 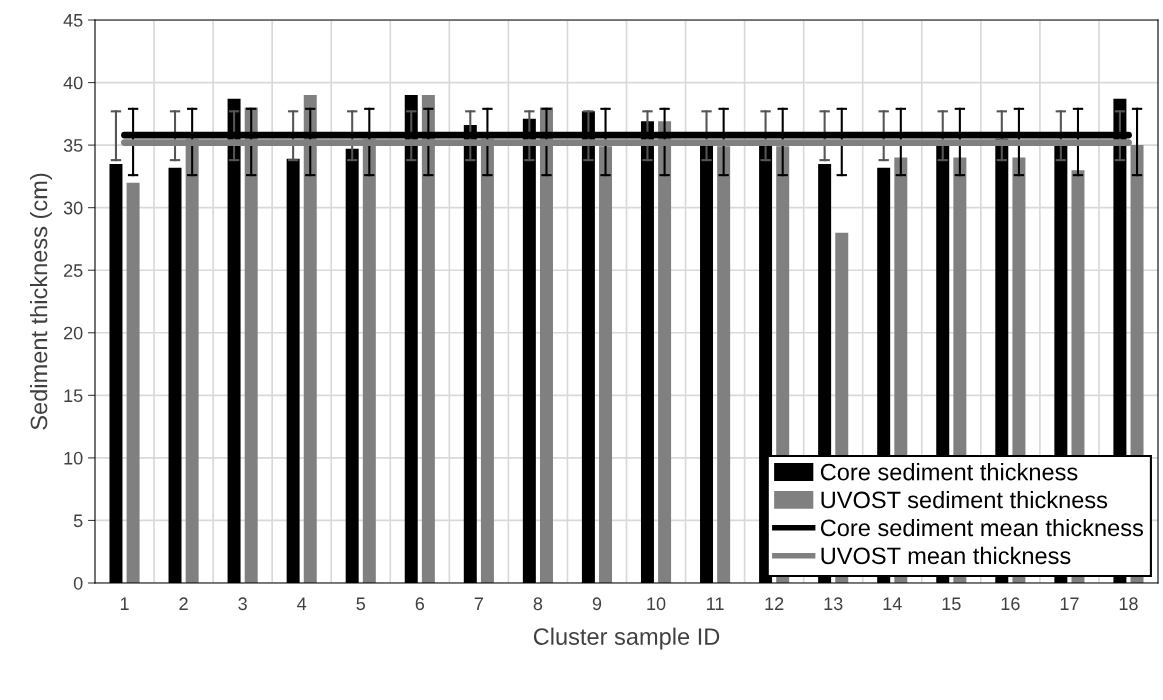 I want to click on legend-label: UVOST sediment thickness, so click(x=964, y=500).